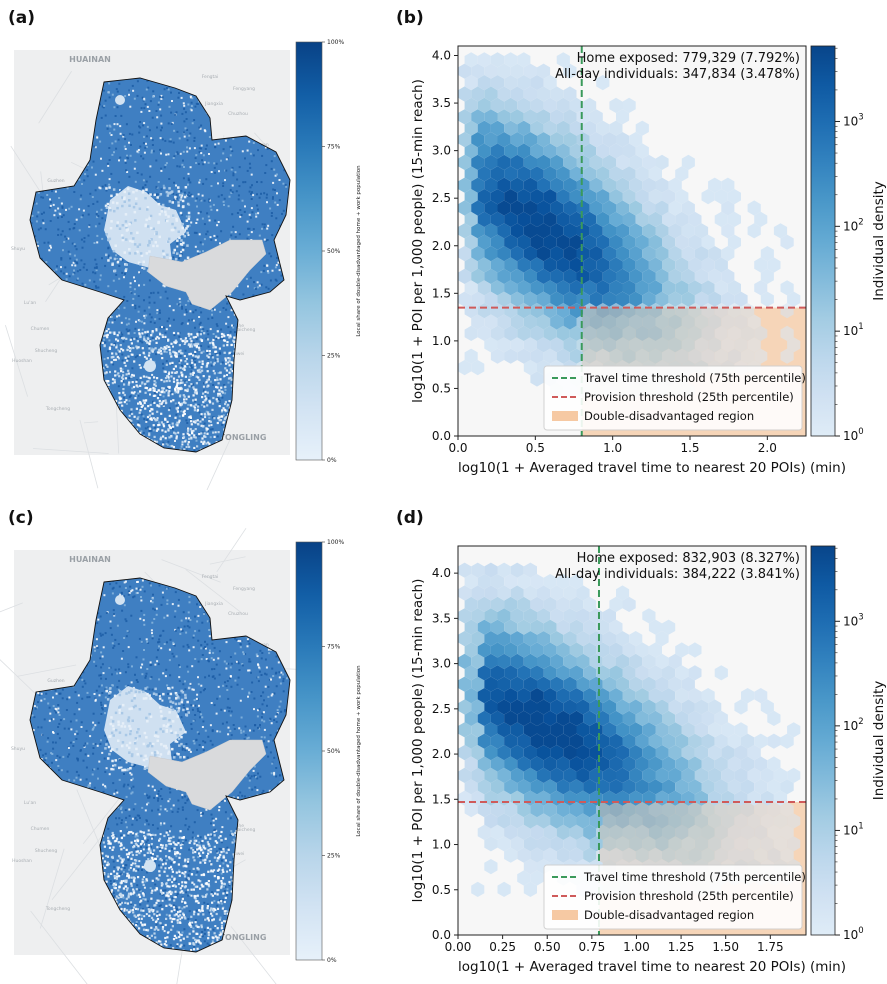 The height and width of the screenshot is (984, 887). What do you see at coordinates (18, 249) in the screenshot?
I see `map-place-label: Shuyu` at bounding box center [18, 249].